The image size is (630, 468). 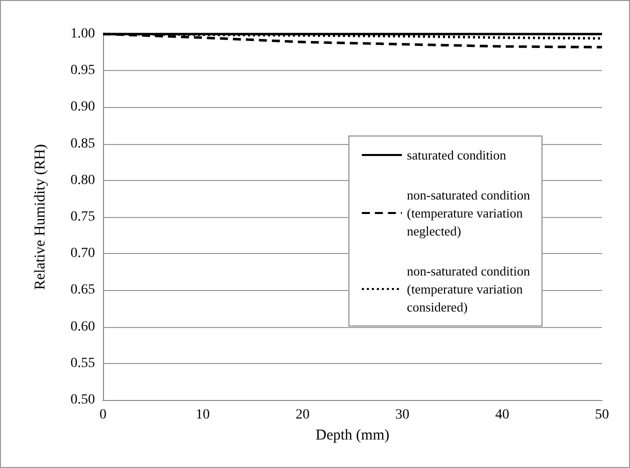 I want to click on x-tick-label: 50, so click(x=602, y=415).